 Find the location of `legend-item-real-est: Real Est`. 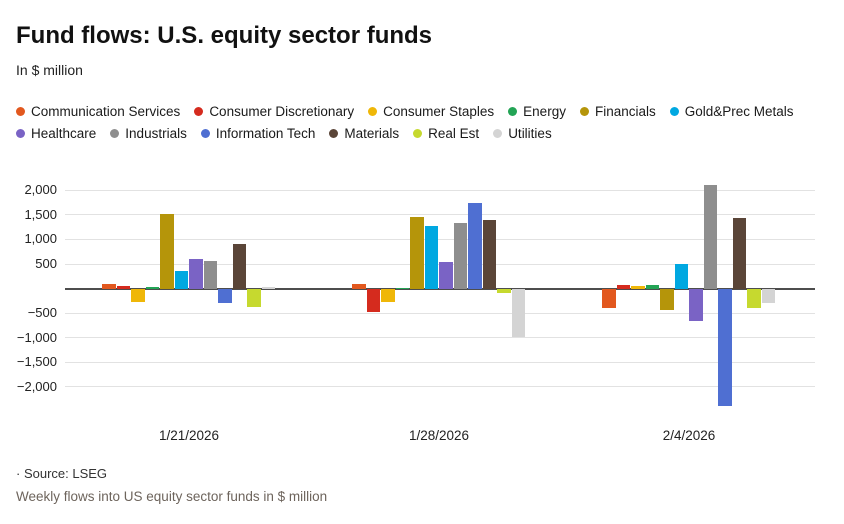

legend-item-real-est: Real Est is located at coordinates (446, 133).